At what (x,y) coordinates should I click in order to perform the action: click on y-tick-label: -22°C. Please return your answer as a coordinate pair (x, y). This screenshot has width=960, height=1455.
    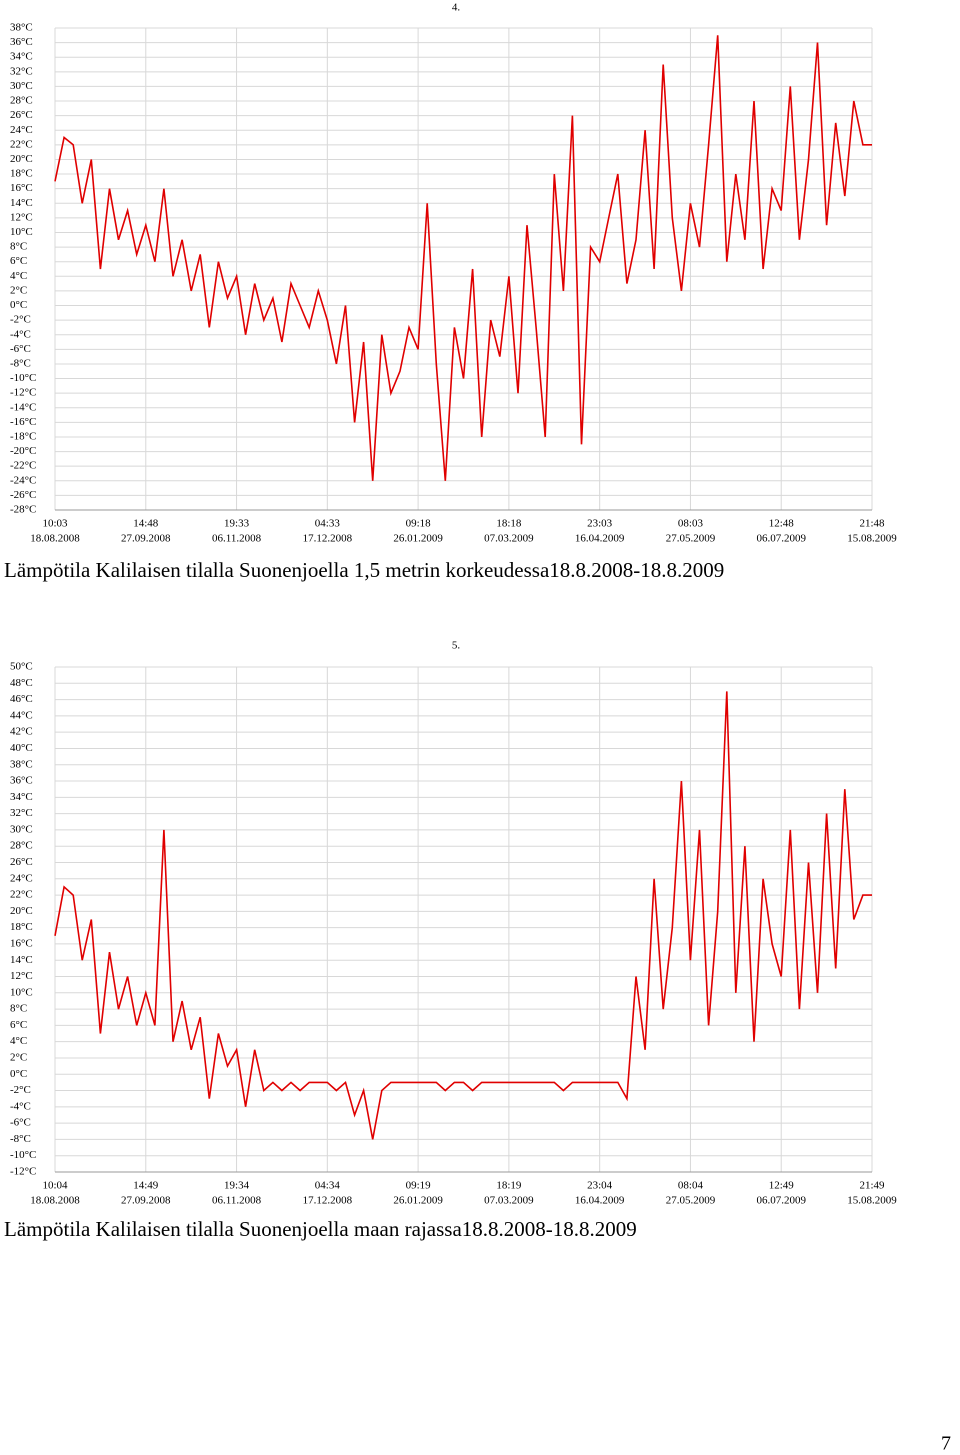
    Looking at the image, I should click on (23, 466).